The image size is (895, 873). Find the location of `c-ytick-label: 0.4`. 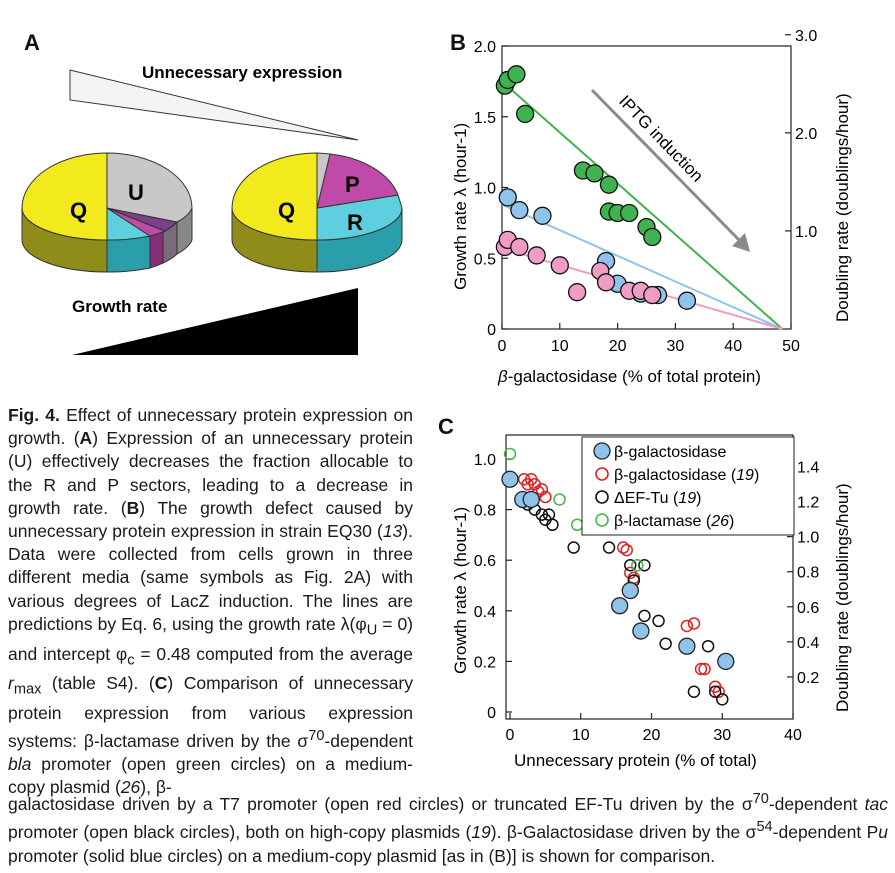

c-ytick-label: 0.4 is located at coordinates (485, 612).